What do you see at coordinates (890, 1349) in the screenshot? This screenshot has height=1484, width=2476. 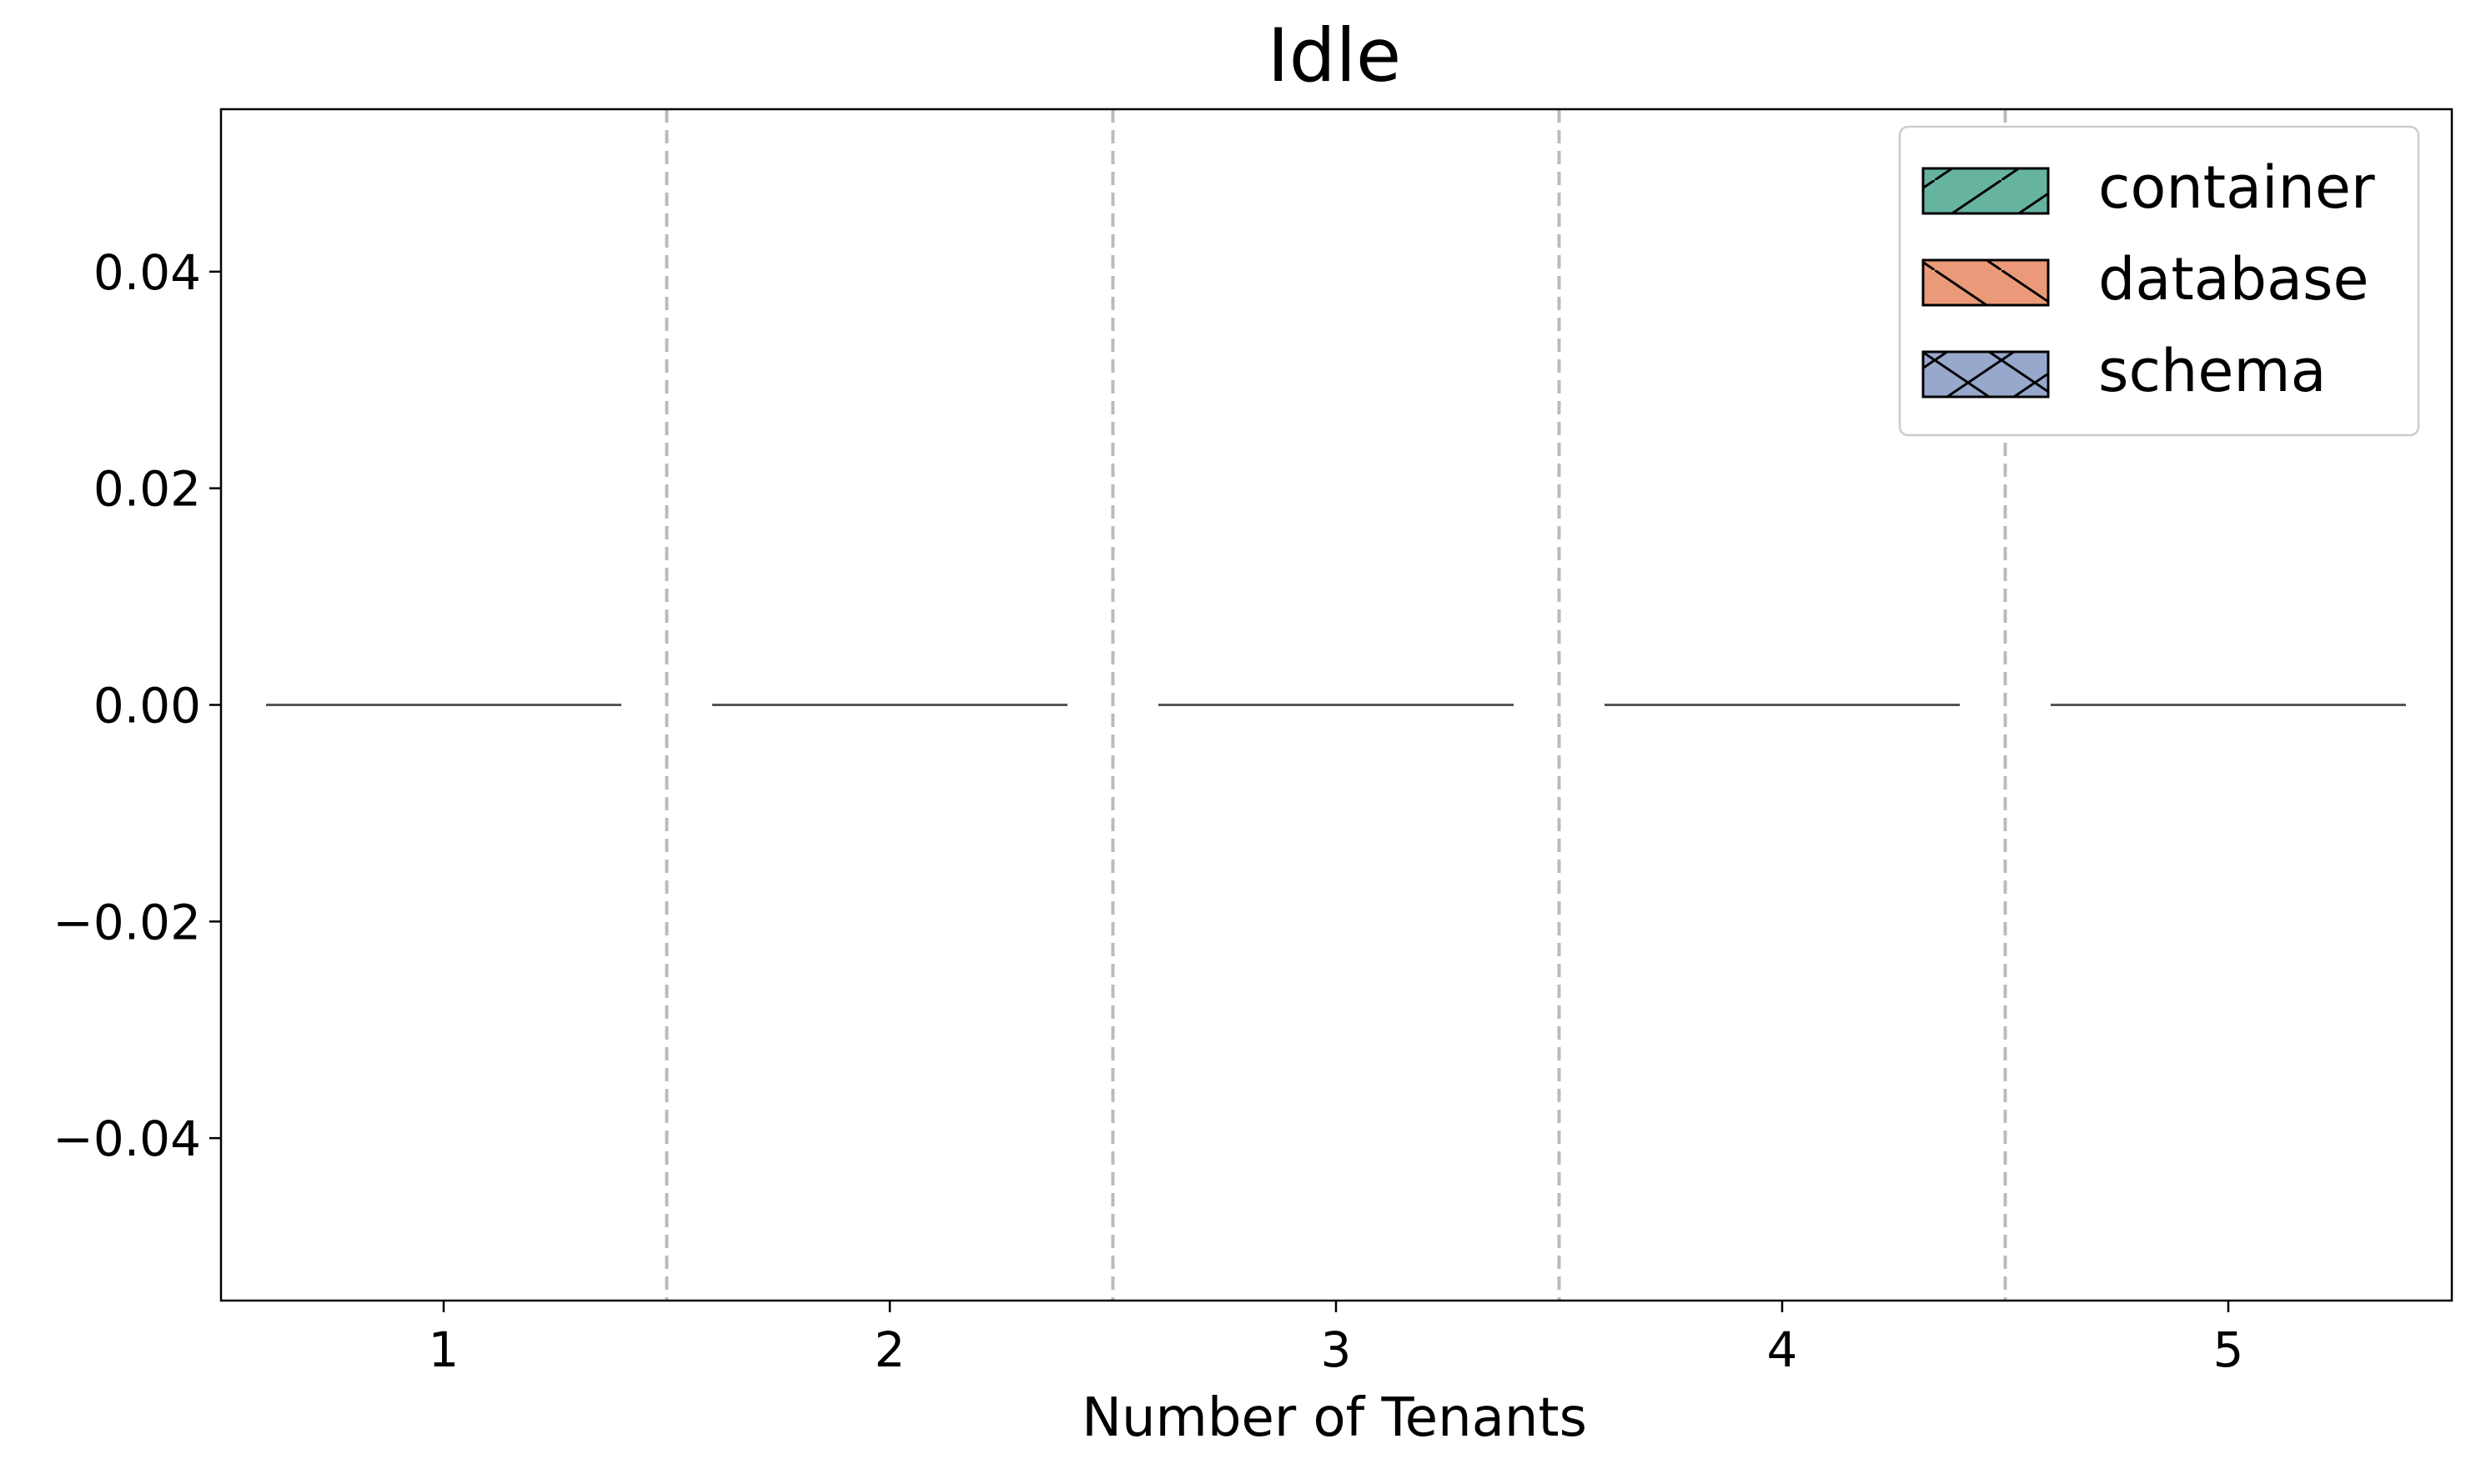 I see `x-tick-label: 2` at bounding box center [890, 1349].